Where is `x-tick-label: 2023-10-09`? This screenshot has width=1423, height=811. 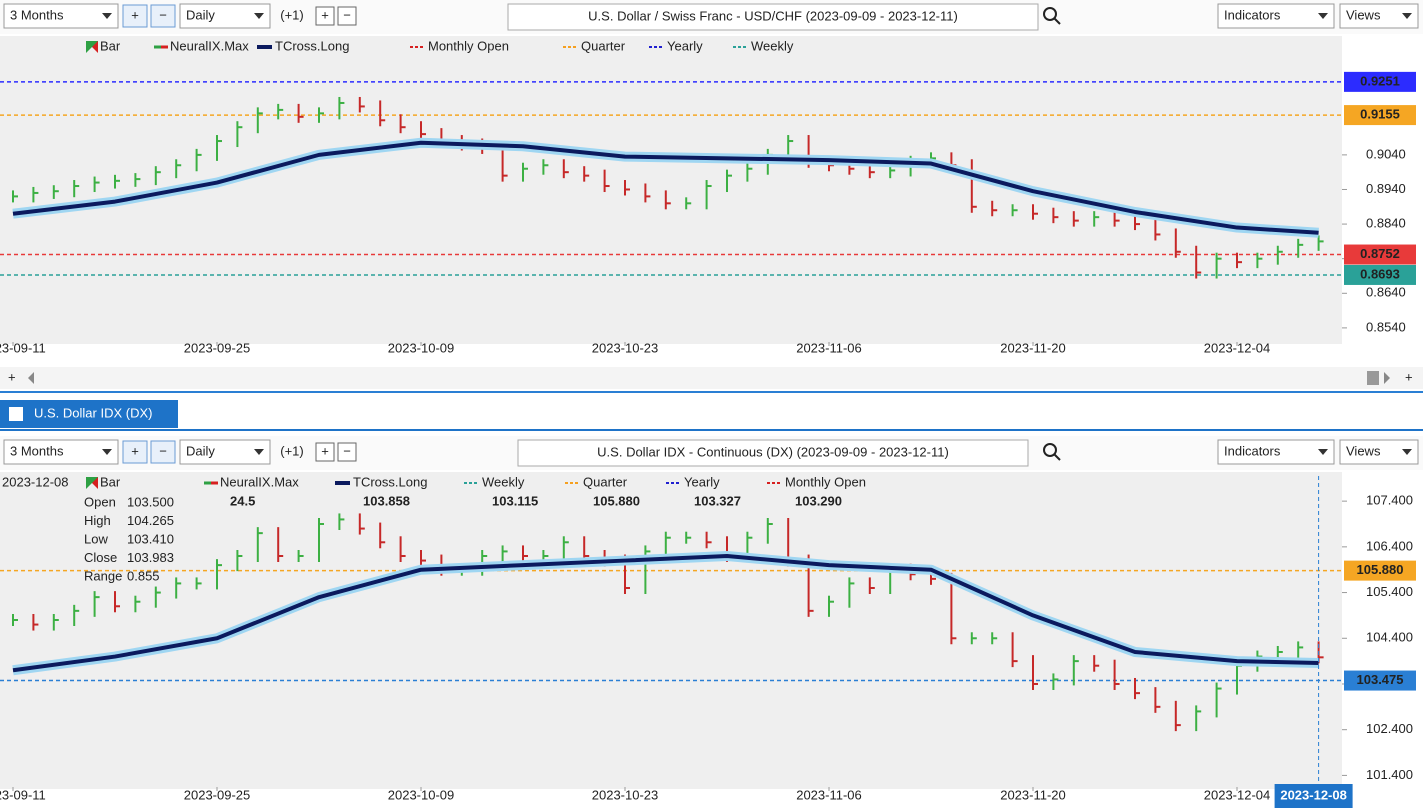
x-tick-label: 2023-10-09 is located at coordinates (421, 794).